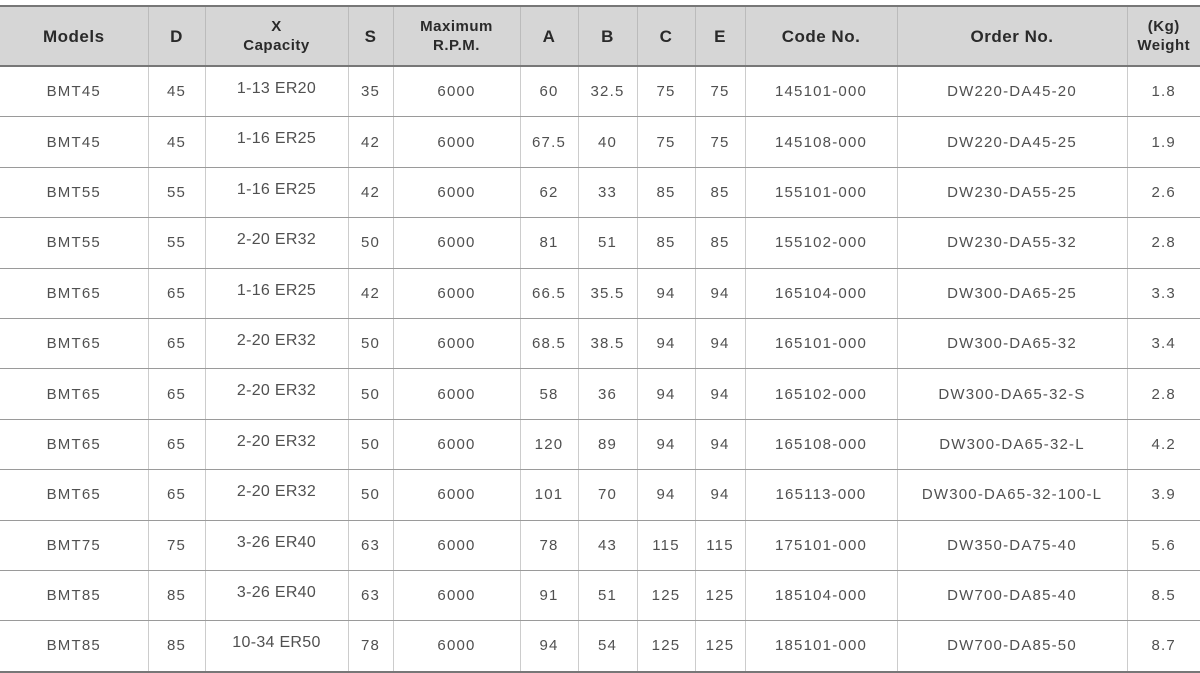  Describe the element at coordinates (370, 595) in the screenshot. I see `table-cell: 63` at that location.